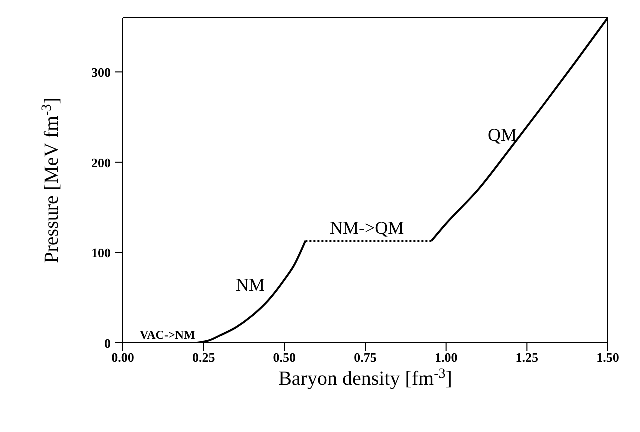 This screenshot has height=432, width=640. What do you see at coordinates (284, 358) in the screenshot?
I see `x-tick-label: 0.50` at bounding box center [284, 358].